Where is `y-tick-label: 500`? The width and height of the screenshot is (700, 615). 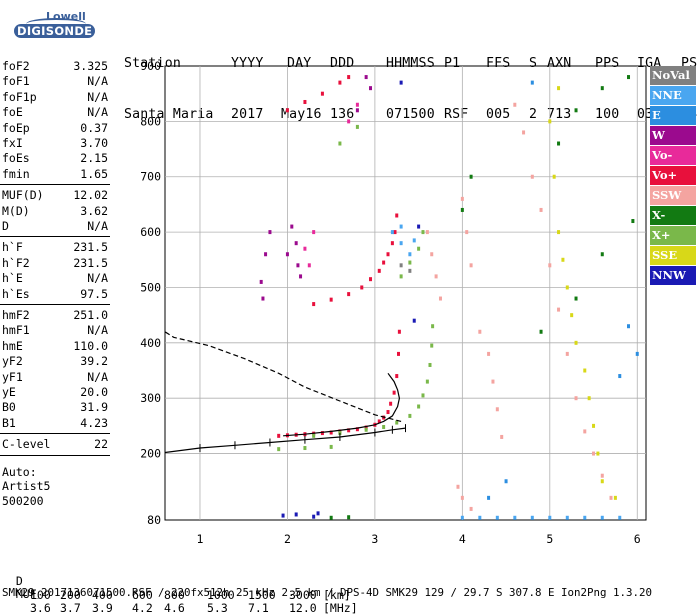 y-tick-label: 500 is located at coordinates (150, 287).